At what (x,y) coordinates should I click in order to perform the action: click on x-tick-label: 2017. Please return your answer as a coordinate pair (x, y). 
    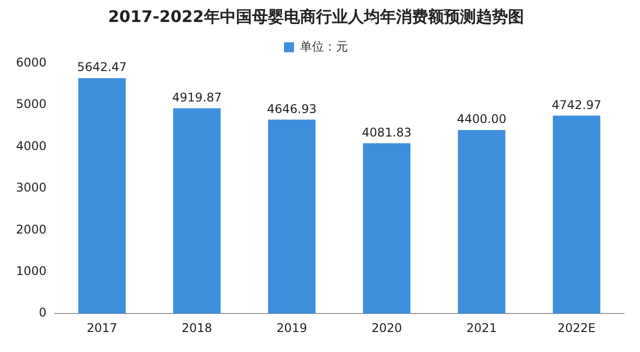
    Looking at the image, I should click on (102, 327).